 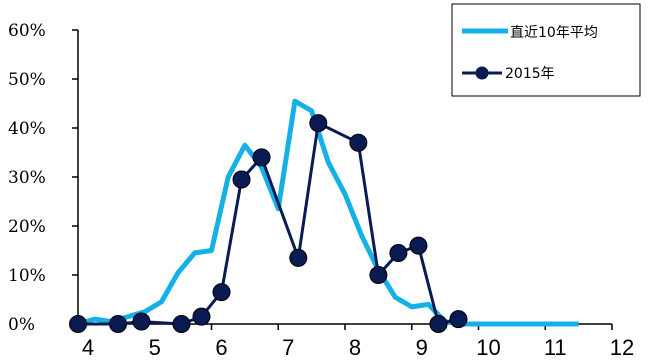 I want to click on legend-box, so click(x=546, y=50).